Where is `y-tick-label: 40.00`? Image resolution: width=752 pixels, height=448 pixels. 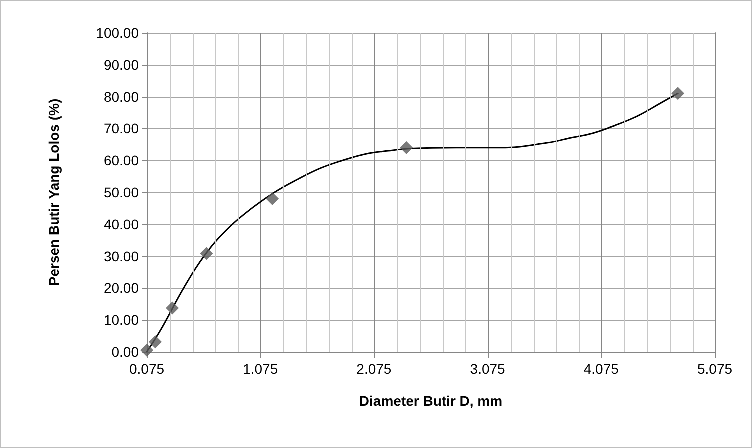
y-tick-label: 40.00 is located at coordinates (122, 224).